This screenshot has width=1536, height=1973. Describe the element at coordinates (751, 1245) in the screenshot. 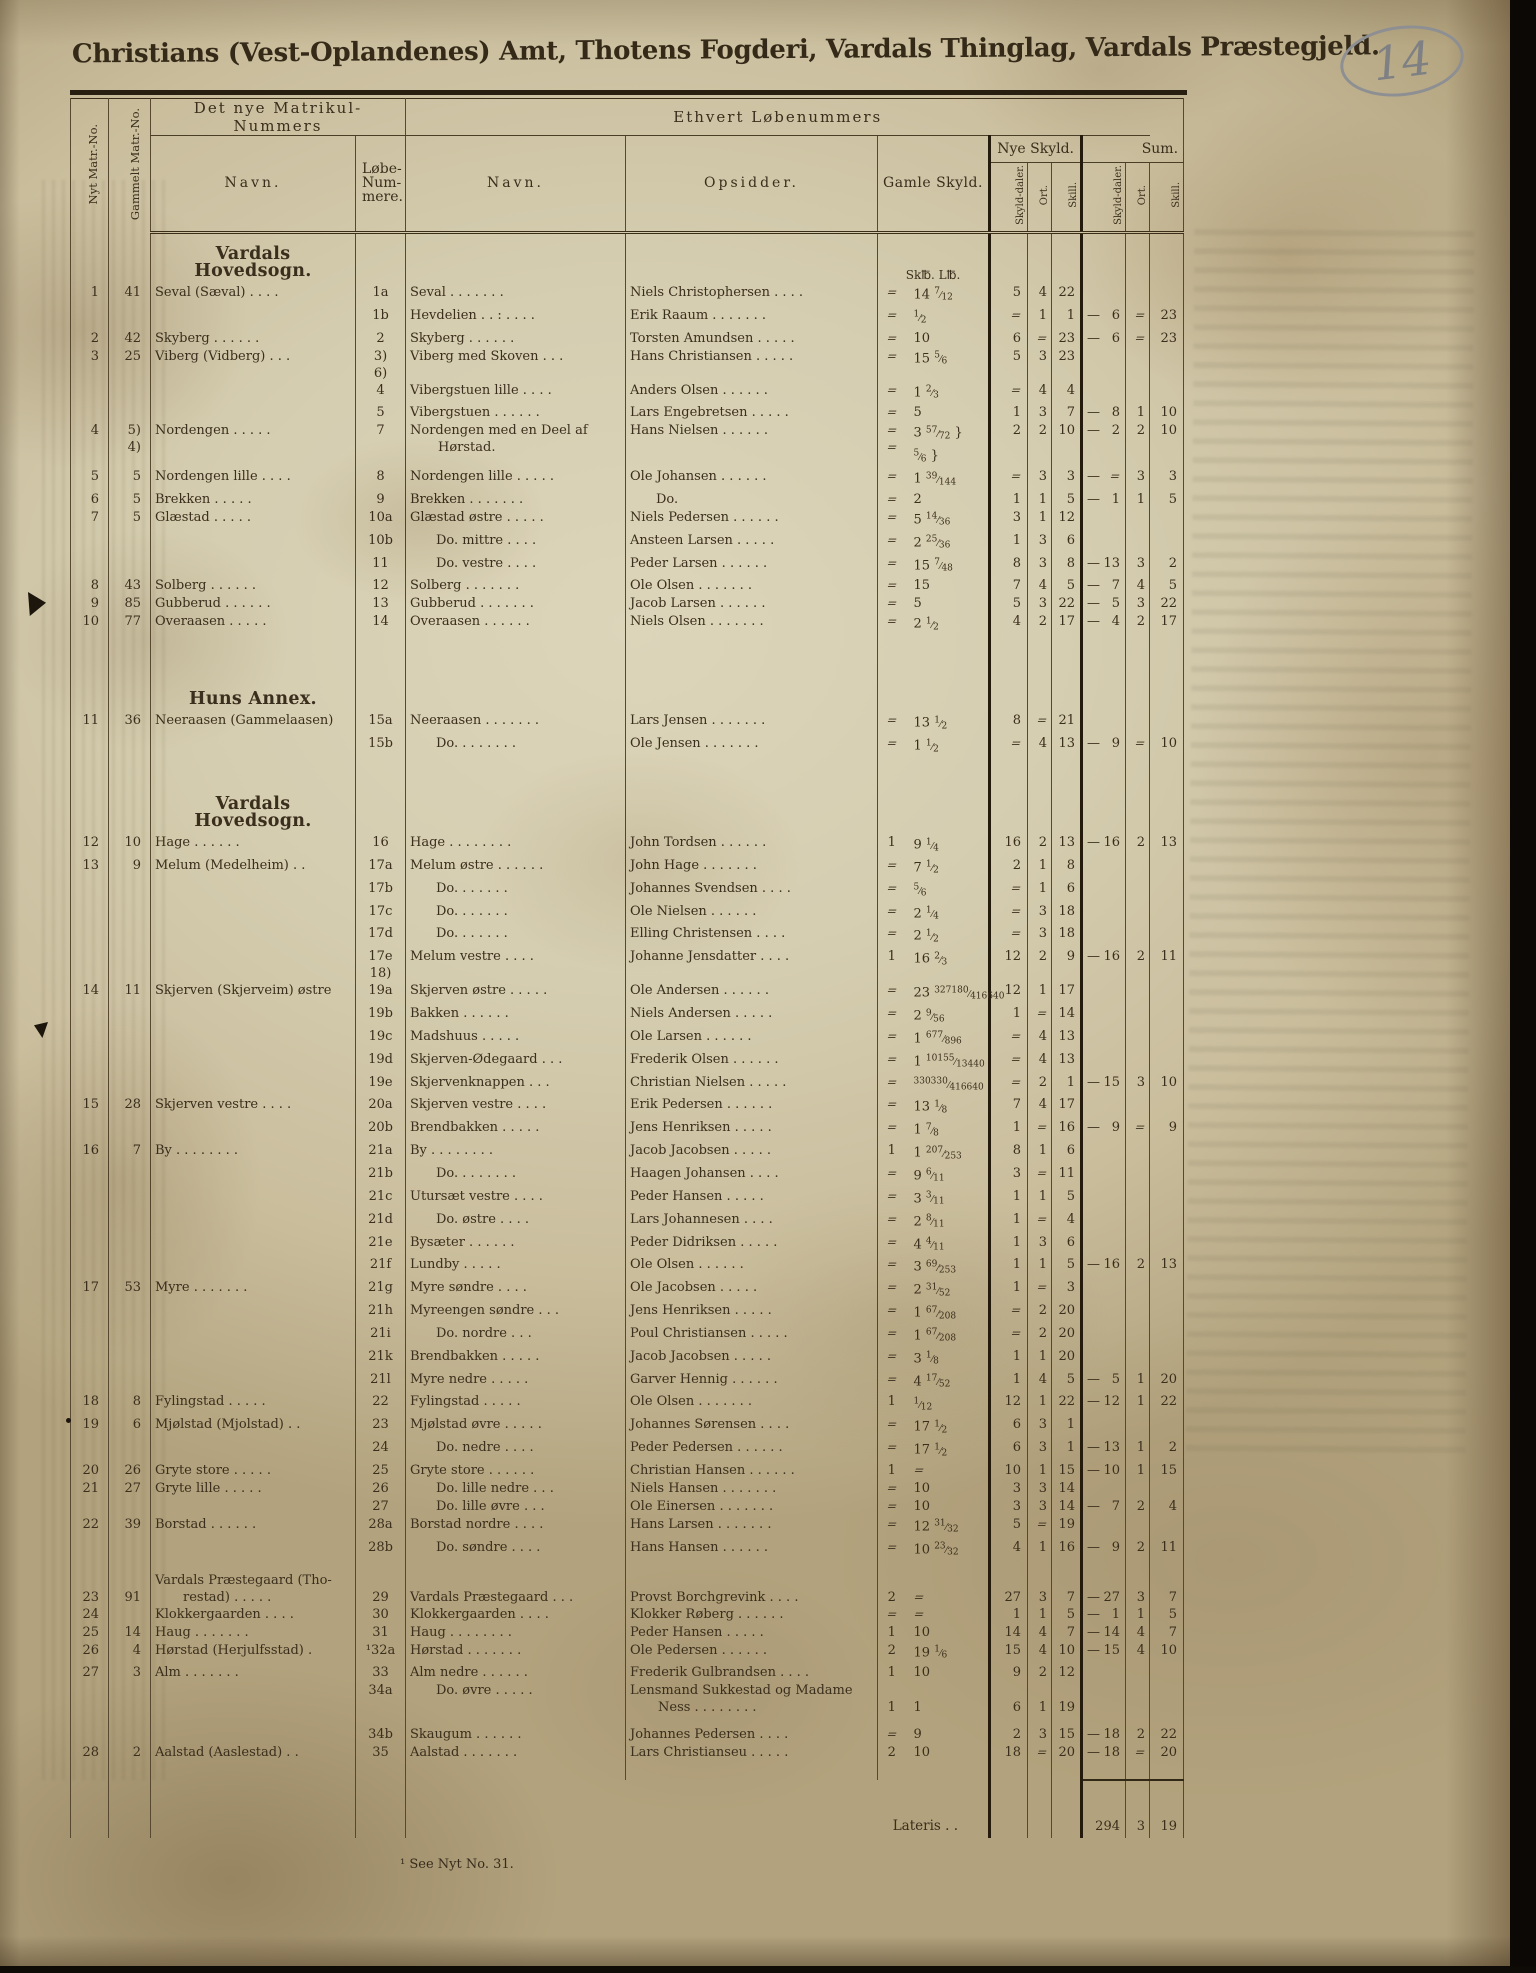

I see `cell-opsidder: Peder Didriksen . . . . .` at that location.